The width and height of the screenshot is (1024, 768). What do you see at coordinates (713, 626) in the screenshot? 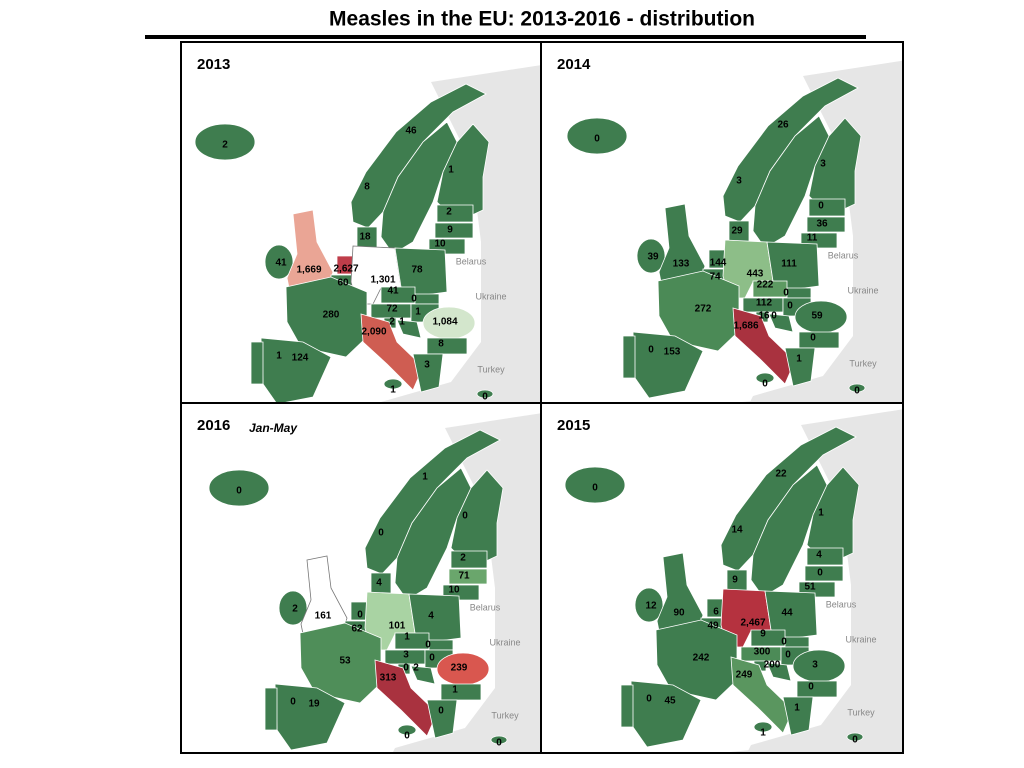
I see `value-label: 49` at bounding box center [713, 626].